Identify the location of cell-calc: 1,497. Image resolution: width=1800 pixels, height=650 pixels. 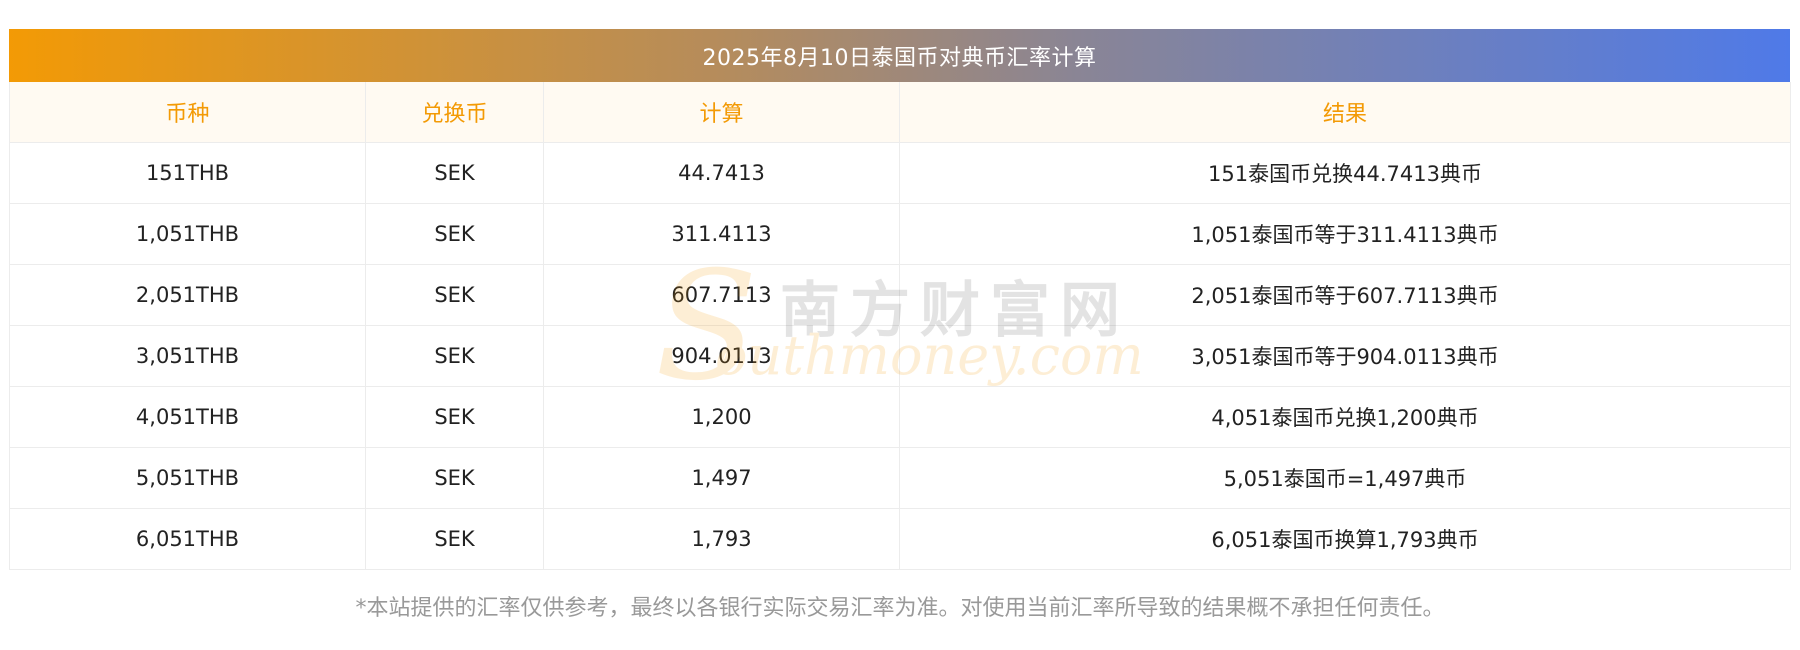
(721, 477).